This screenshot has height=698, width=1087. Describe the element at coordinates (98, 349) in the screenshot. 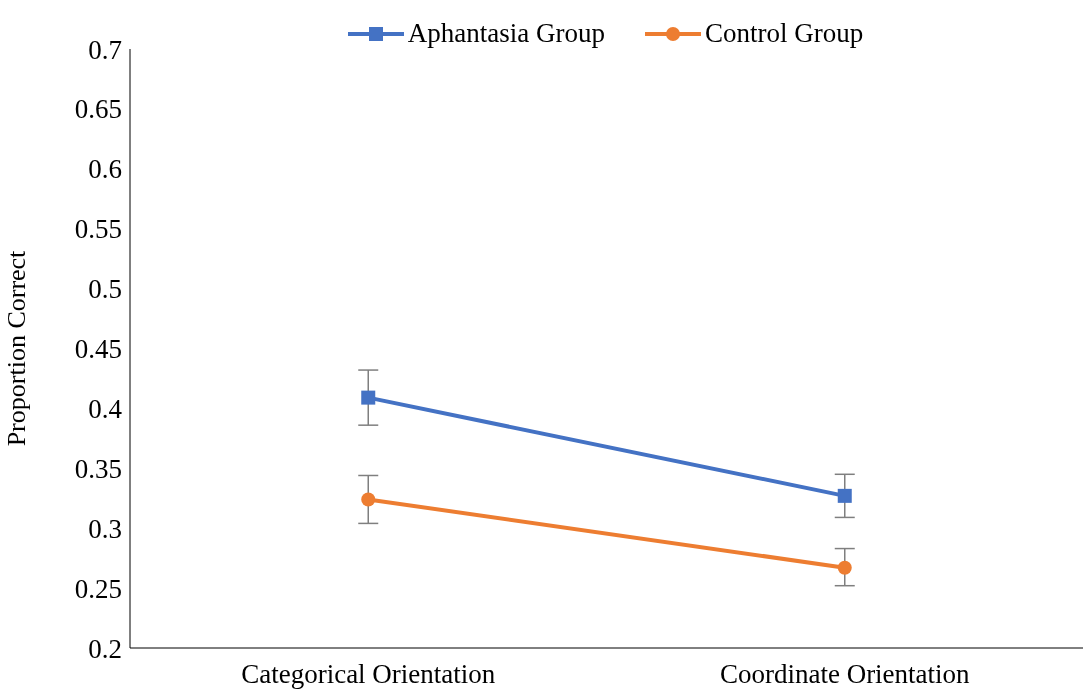

I see `y-tick-label: 0.45` at that location.